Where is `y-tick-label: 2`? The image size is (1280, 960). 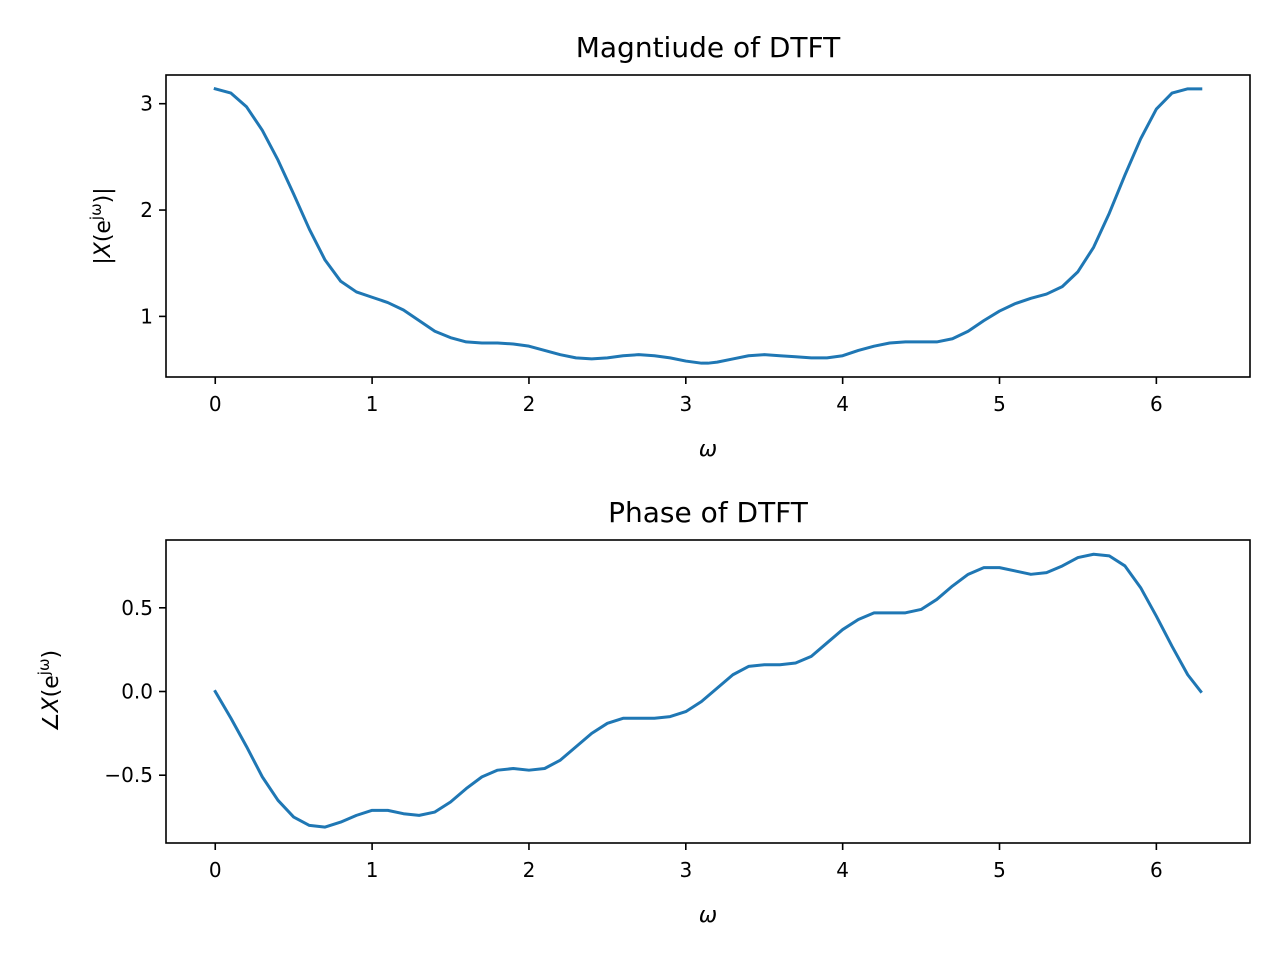 y-tick-label: 2 is located at coordinates (146, 210).